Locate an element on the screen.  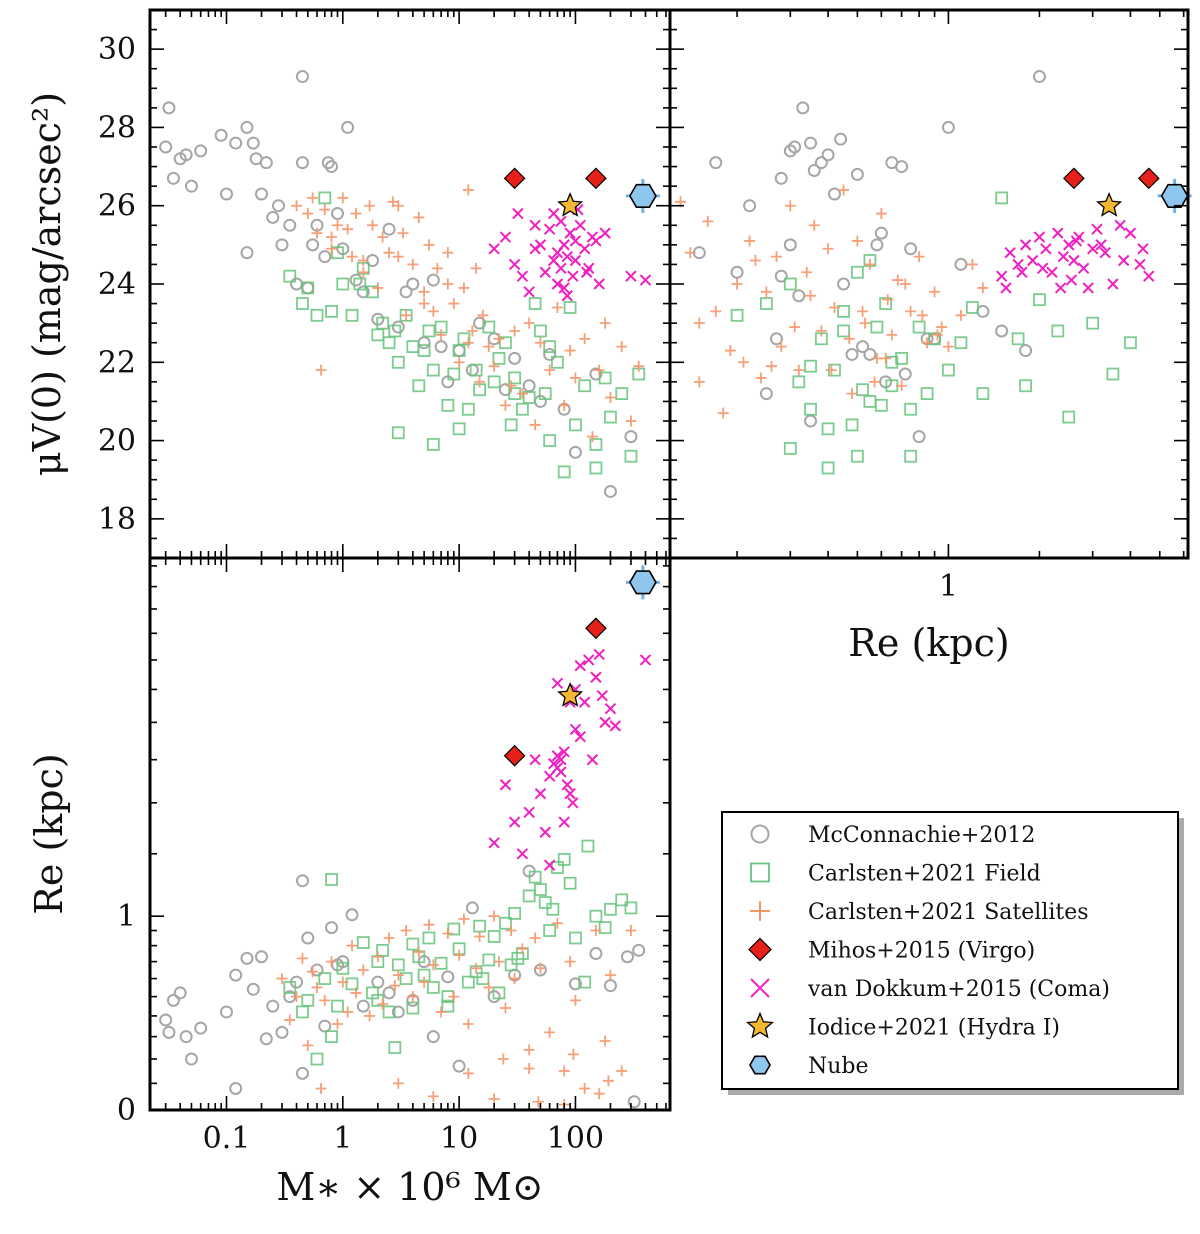
point-iodice is located at coordinates (760, 1025).